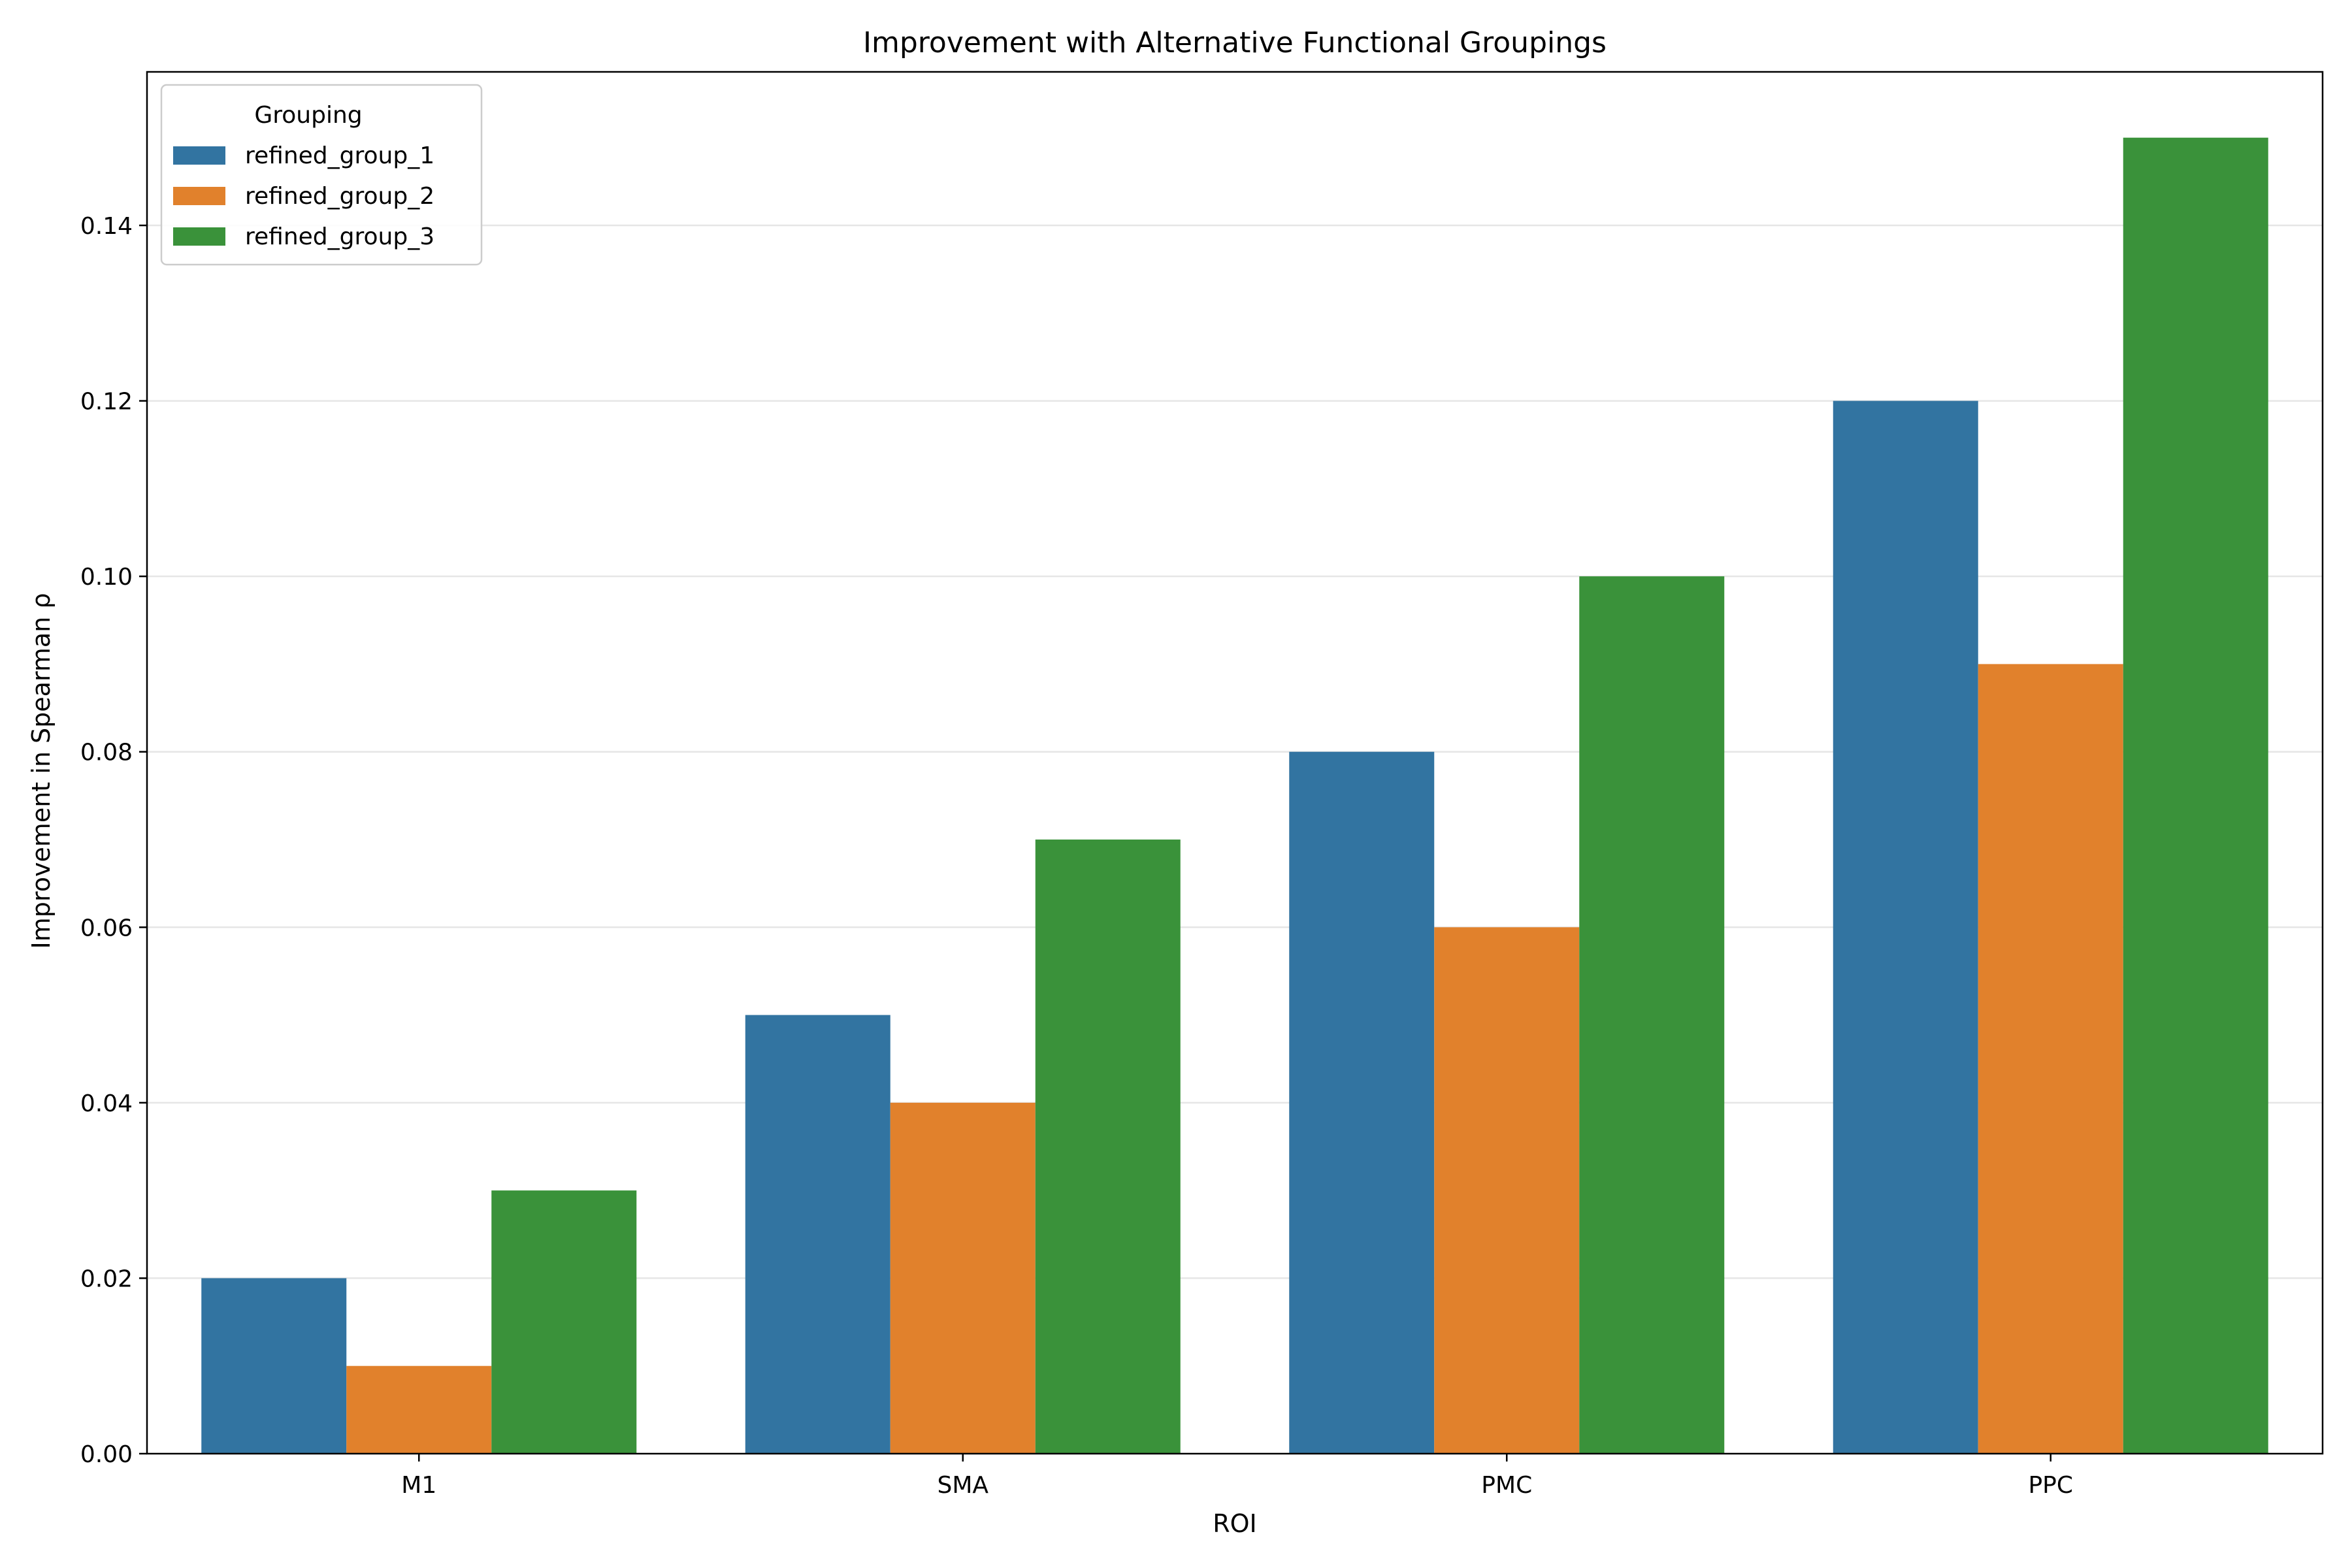 This screenshot has height=1568, width=2352. Describe the element at coordinates (339, 155) in the screenshot. I see `legend-label-refined_group_1: refined_group_1` at that location.